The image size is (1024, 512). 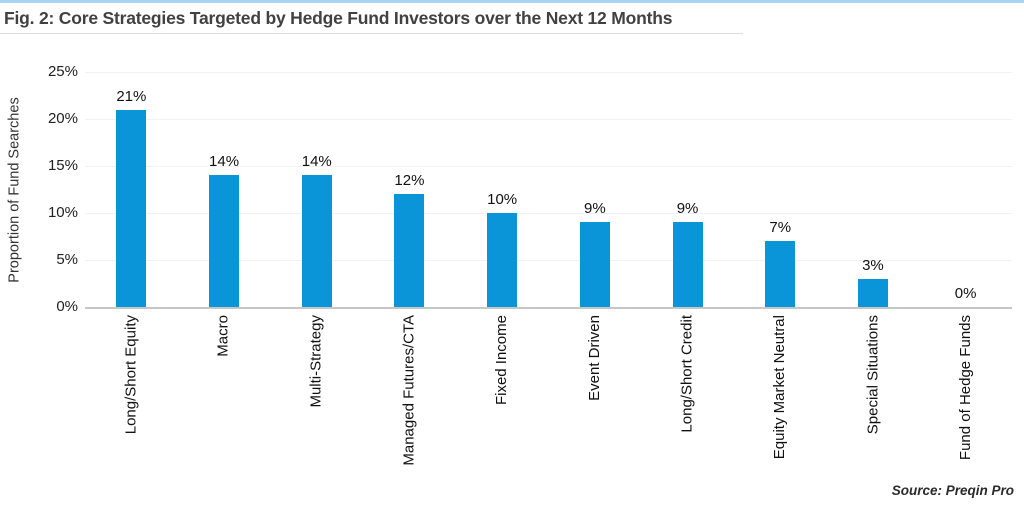 What do you see at coordinates (965, 293) in the screenshot?
I see `bar-value-label: 0%` at bounding box center [965, 293].